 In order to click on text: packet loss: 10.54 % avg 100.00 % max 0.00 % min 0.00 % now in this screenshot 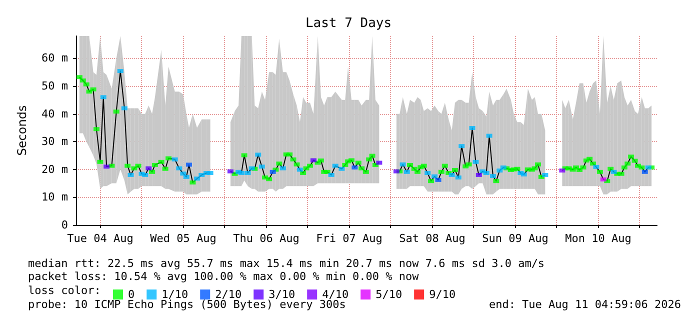, I will do `click(224, 276)`.